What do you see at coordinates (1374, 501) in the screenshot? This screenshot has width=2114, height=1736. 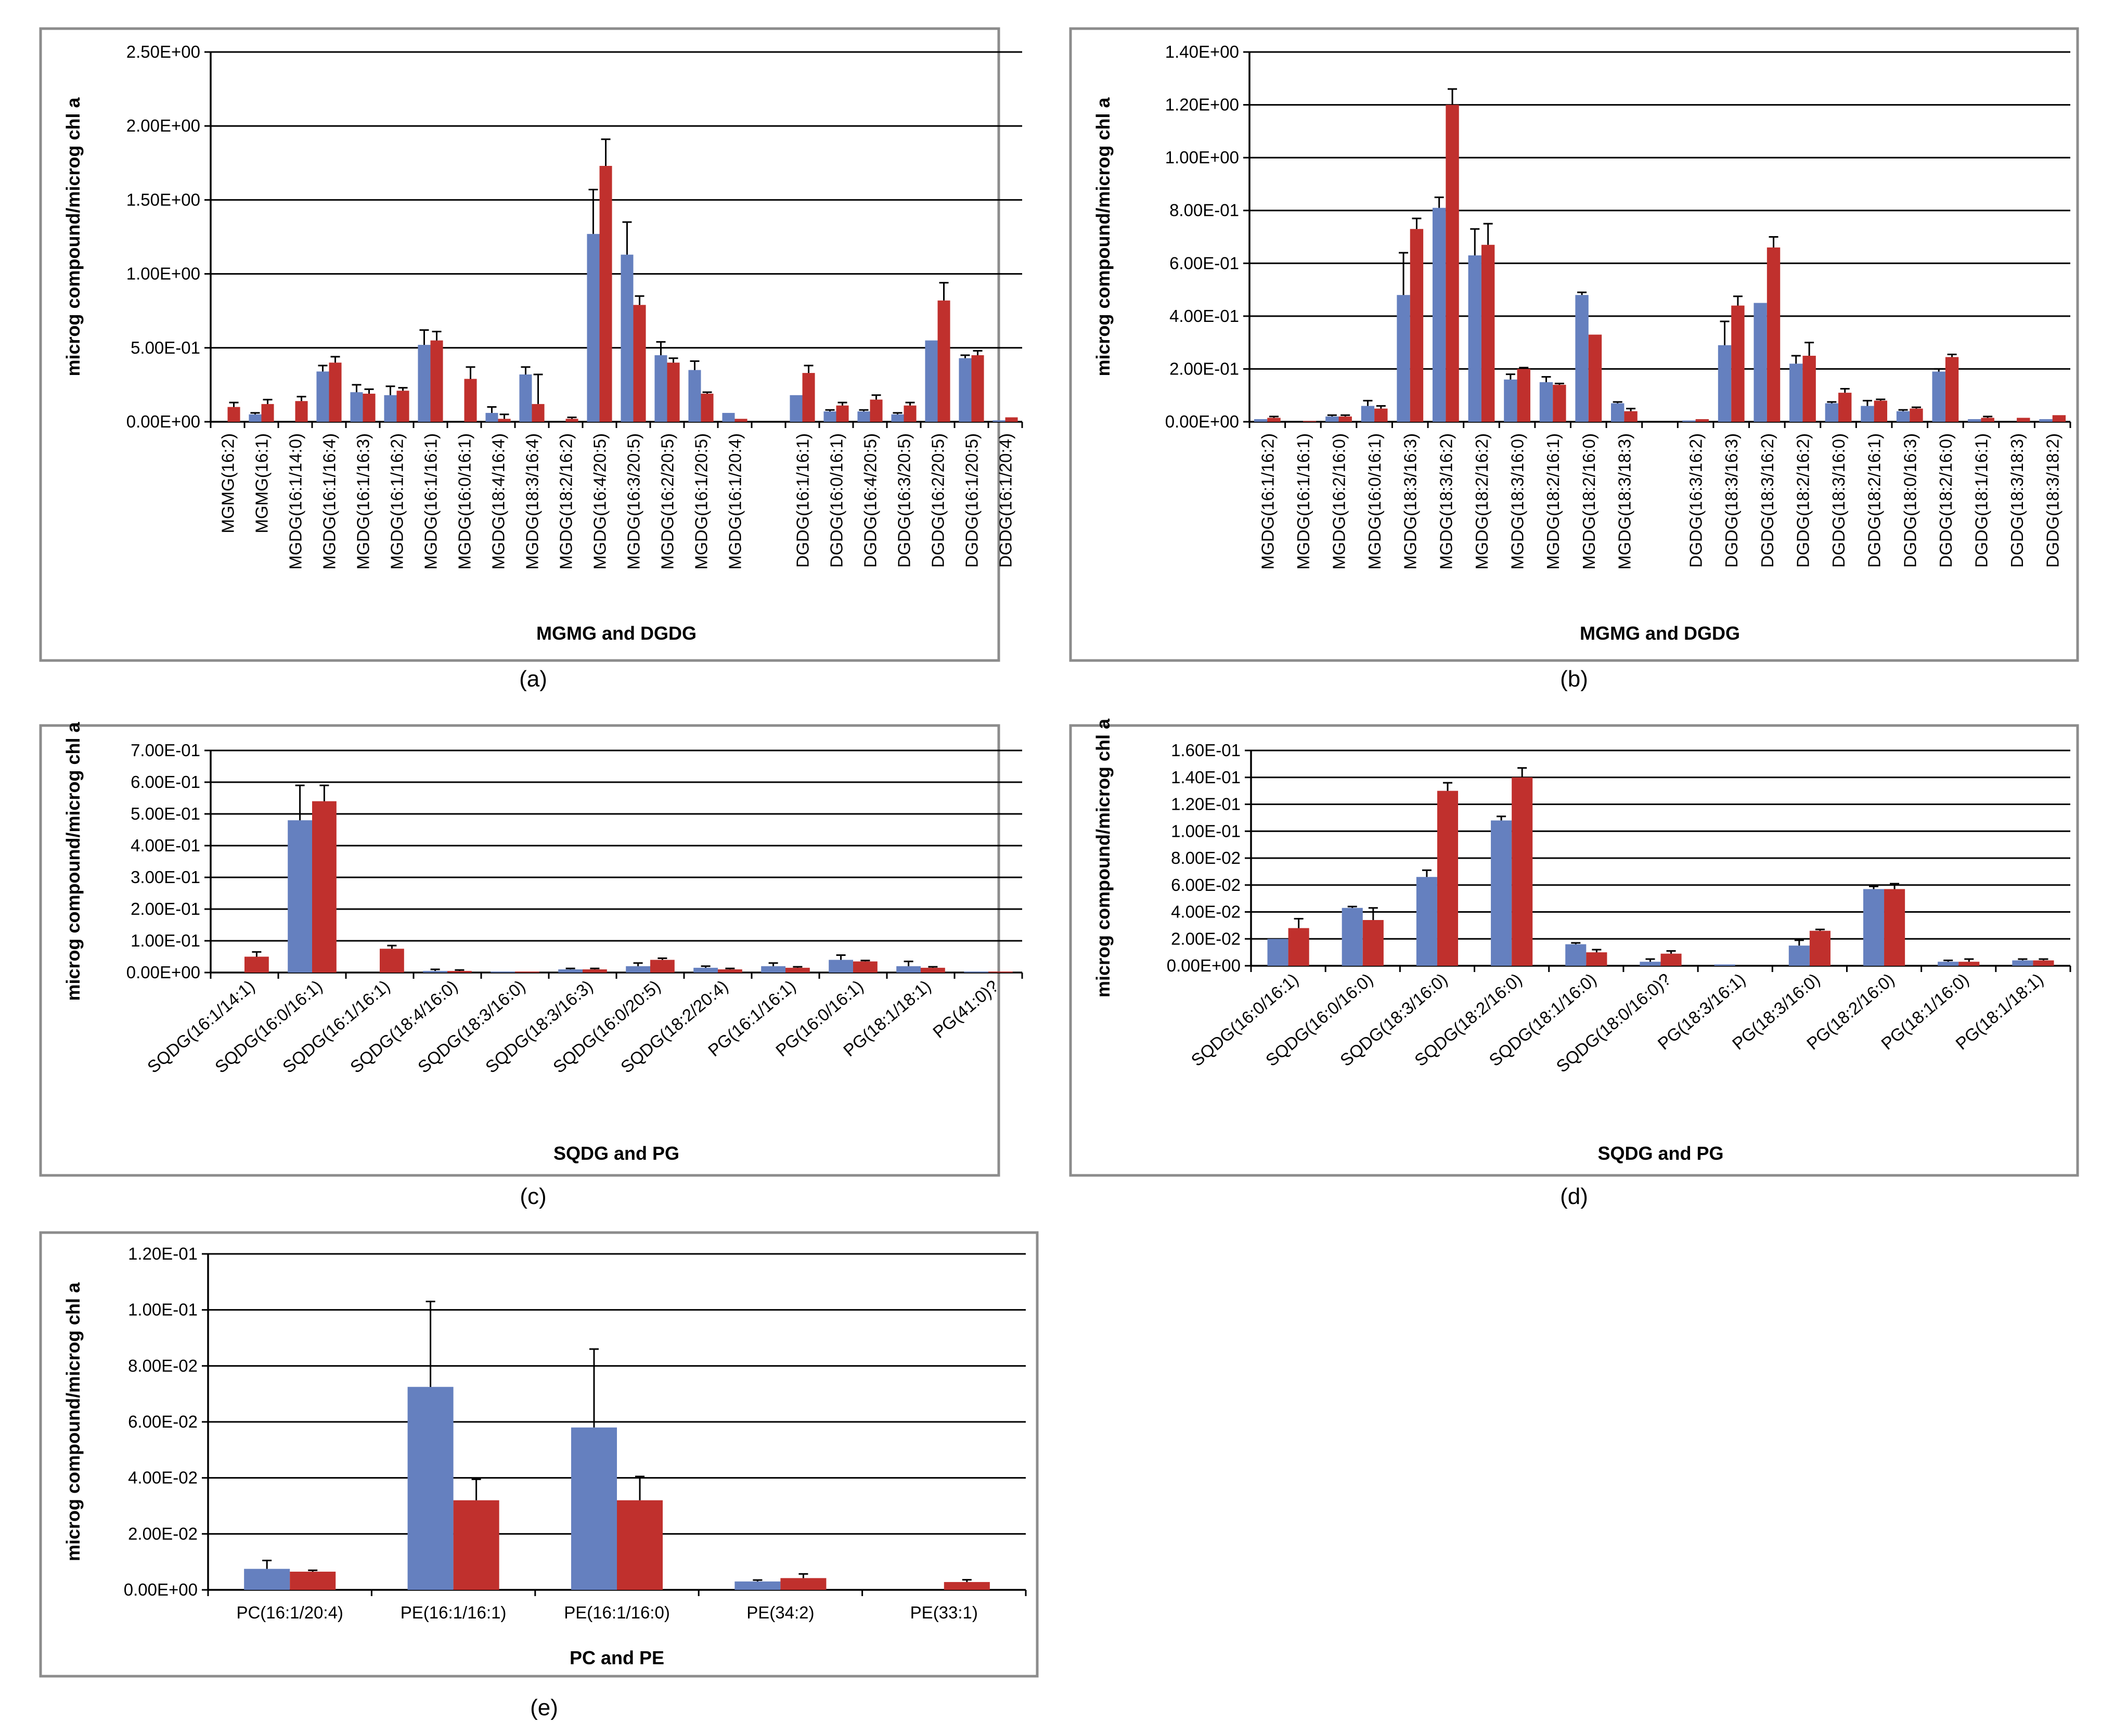 I see `x-tick-label: MGDG(16:0/16:1)` at bounding box center [1374, 501].